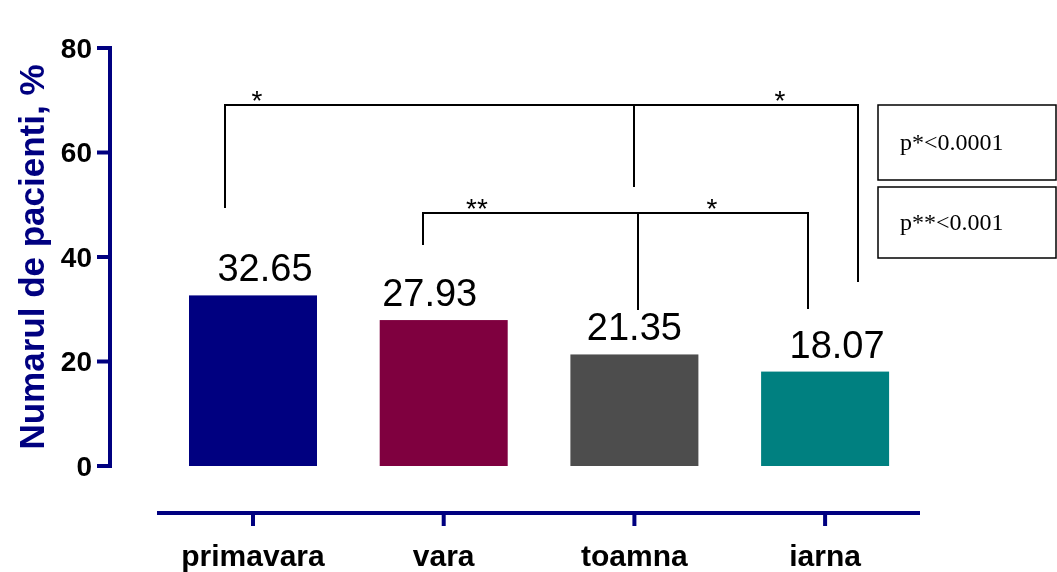  Describe the element at coordinates (76, 48) in the screenshot. I see `y-tick-label: 80` at that location.